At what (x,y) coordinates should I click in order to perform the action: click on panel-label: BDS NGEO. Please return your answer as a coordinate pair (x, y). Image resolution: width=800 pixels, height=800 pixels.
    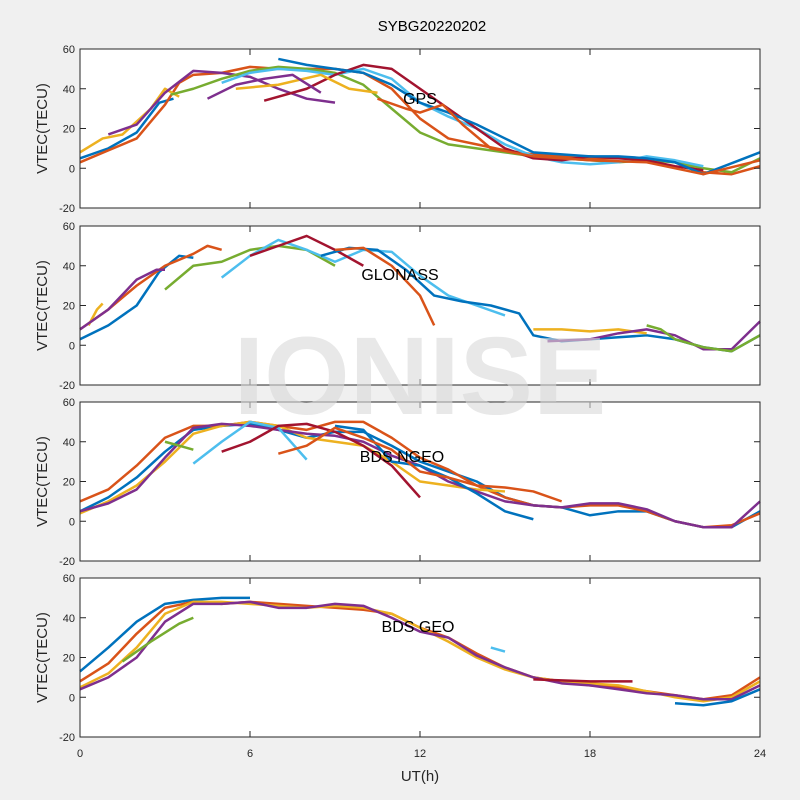
    Looking at the image, I should click on (402, 457).